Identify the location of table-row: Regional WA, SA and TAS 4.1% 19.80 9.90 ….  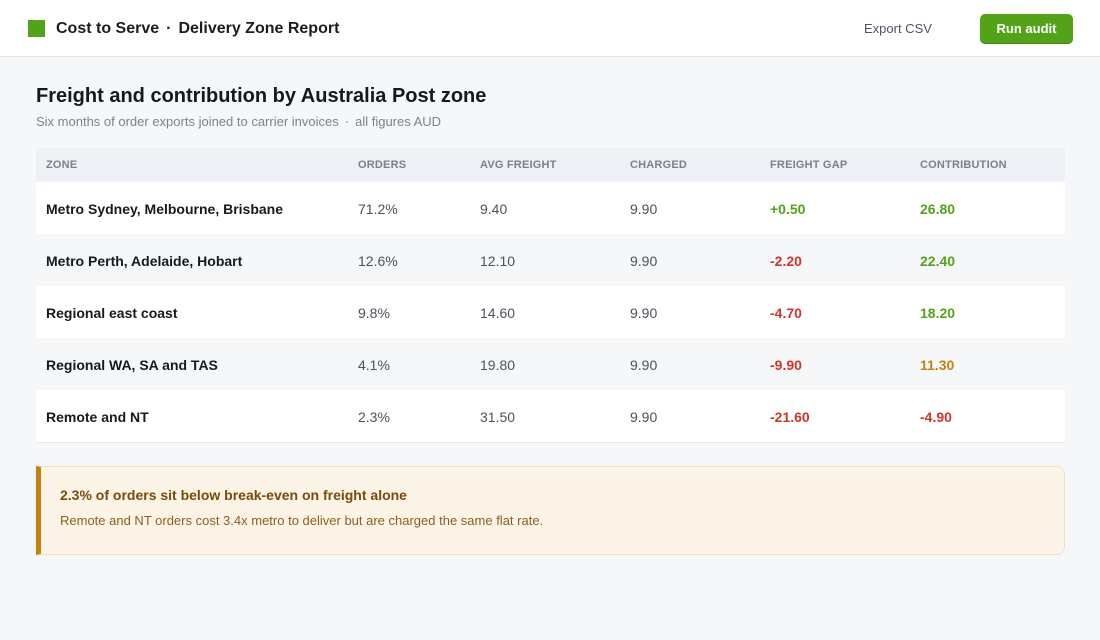
(550, 364).